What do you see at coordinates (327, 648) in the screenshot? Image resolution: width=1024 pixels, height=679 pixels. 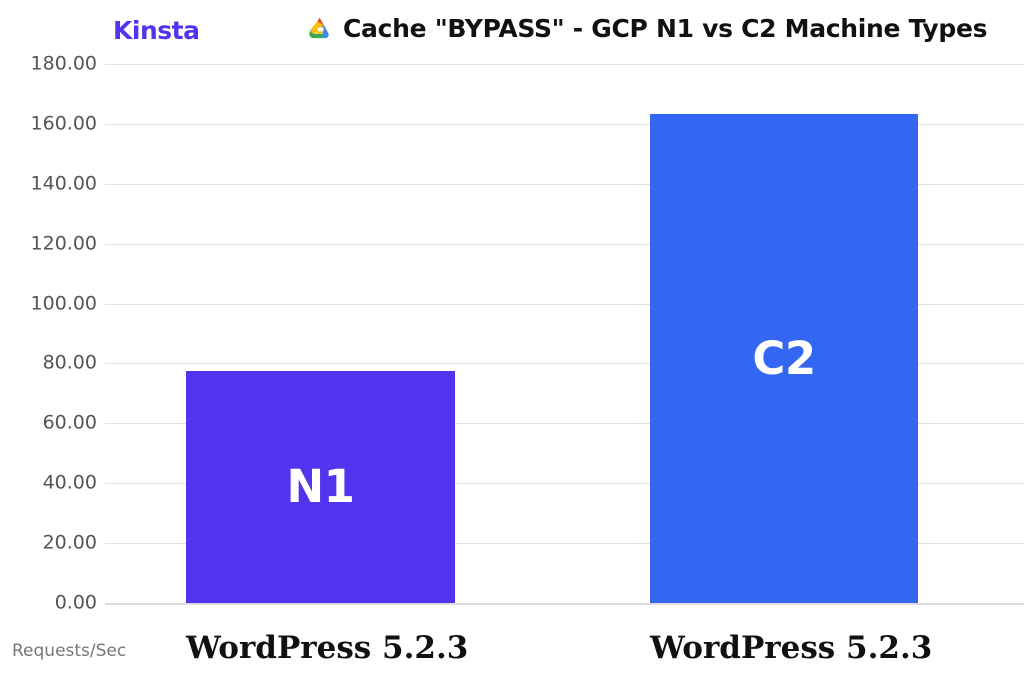 I see `category-label-n1: WordPress 5.2.3` at bounding box center [327, 648].